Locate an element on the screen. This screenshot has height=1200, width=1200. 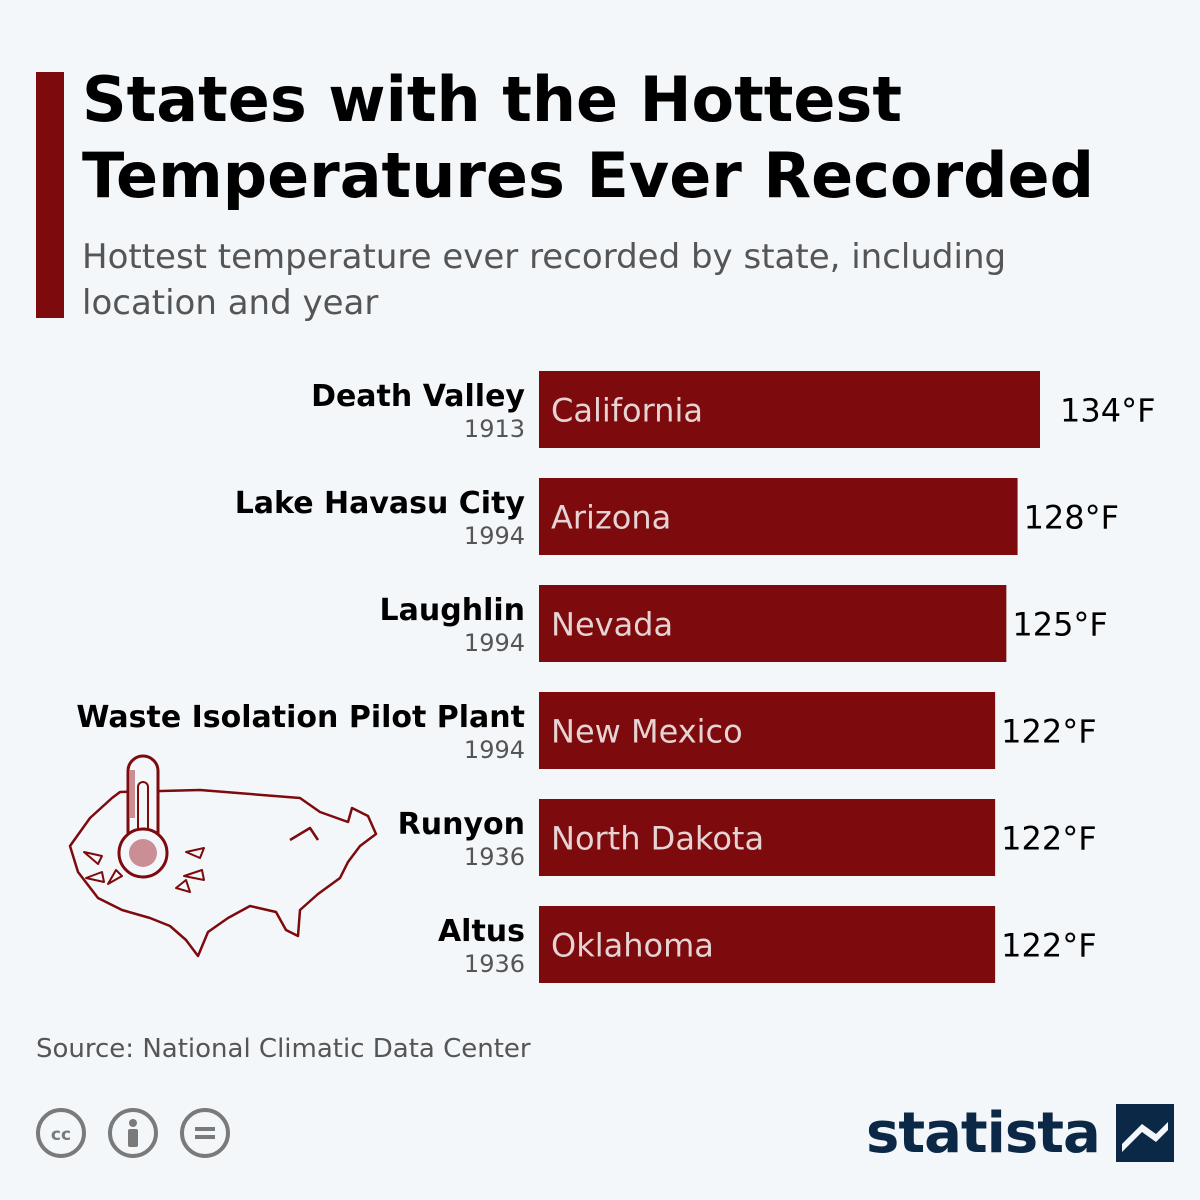
location-label: Death Valley is located at coordinates (418, 396).